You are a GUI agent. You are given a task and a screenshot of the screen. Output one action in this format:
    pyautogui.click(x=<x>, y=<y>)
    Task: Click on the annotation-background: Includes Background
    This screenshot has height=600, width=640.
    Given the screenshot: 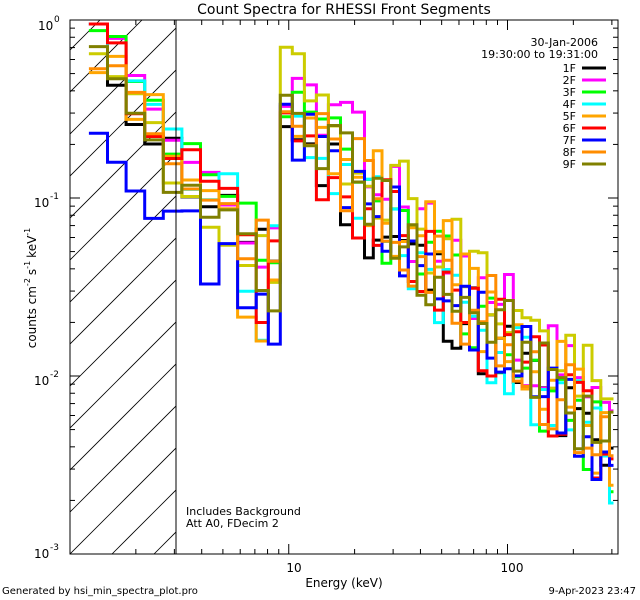 What is the action you would take?
    pyautogui.click(x=243, y=511)
    